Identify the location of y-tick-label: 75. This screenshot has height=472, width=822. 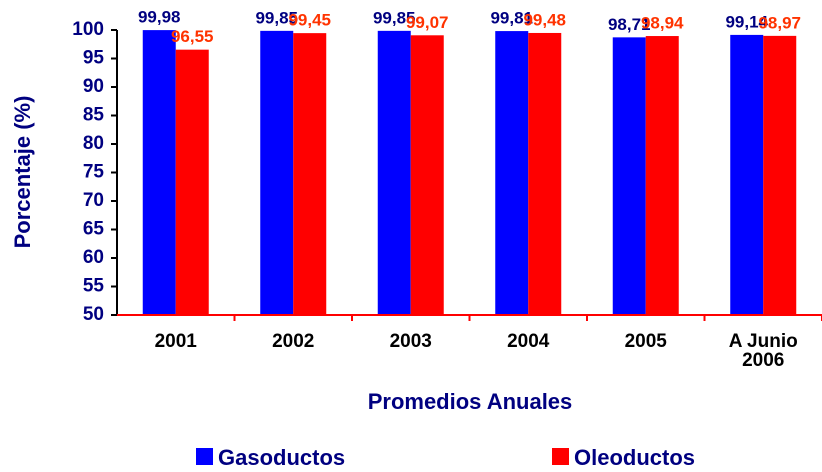
(94, 172).